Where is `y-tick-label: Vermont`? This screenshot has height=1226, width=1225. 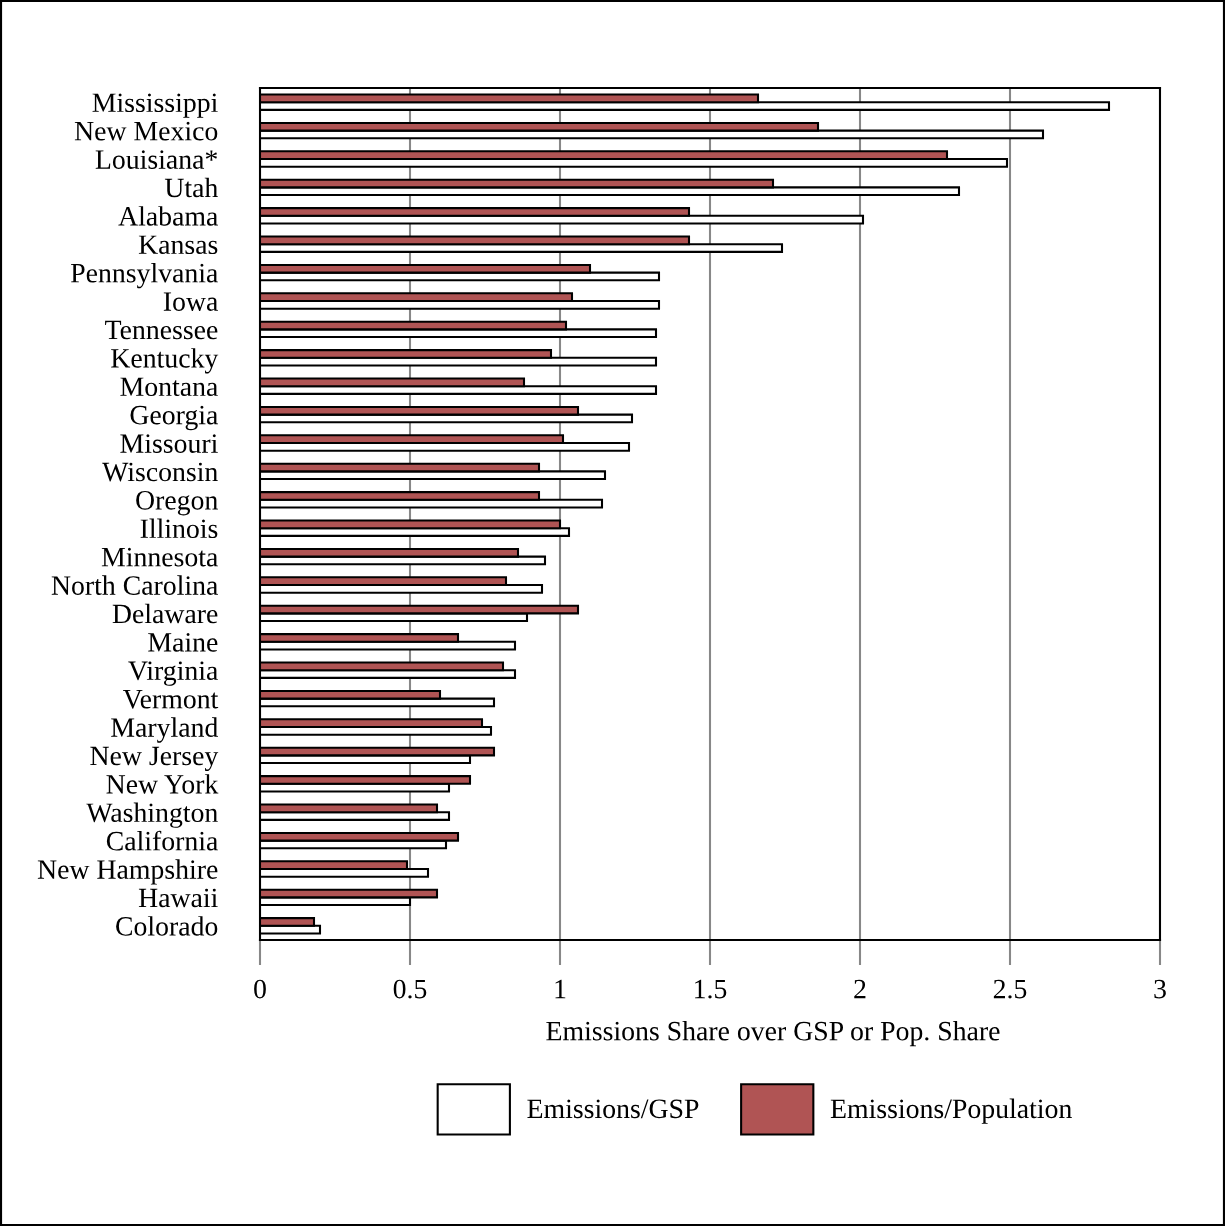
y-tick-label: Vermont is located at coordinates (170, 699).